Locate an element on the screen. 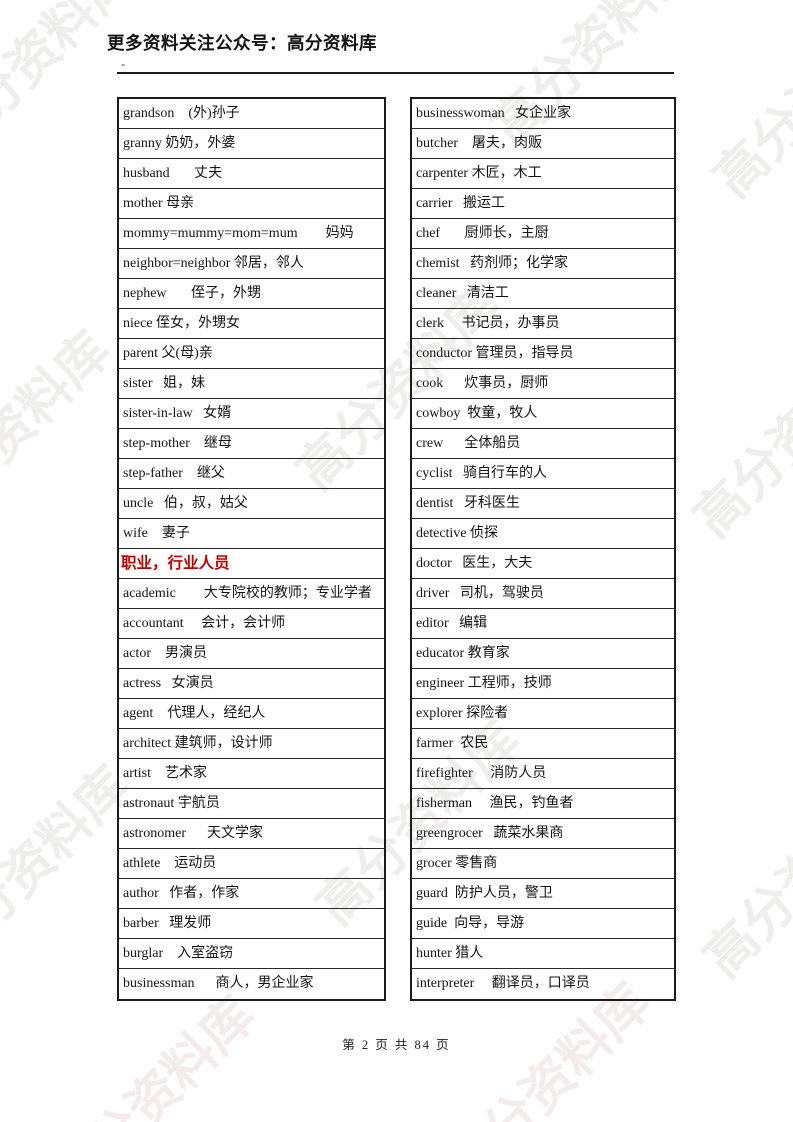  table-row: fisherman 渔民，钓鱼者 is located at coordinates (543, 804).